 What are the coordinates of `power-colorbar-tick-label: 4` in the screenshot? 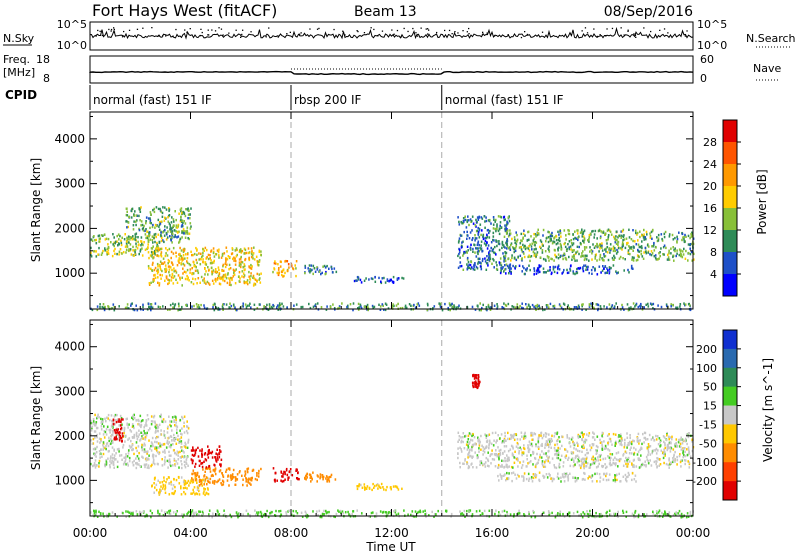 It's located at (713, 274).